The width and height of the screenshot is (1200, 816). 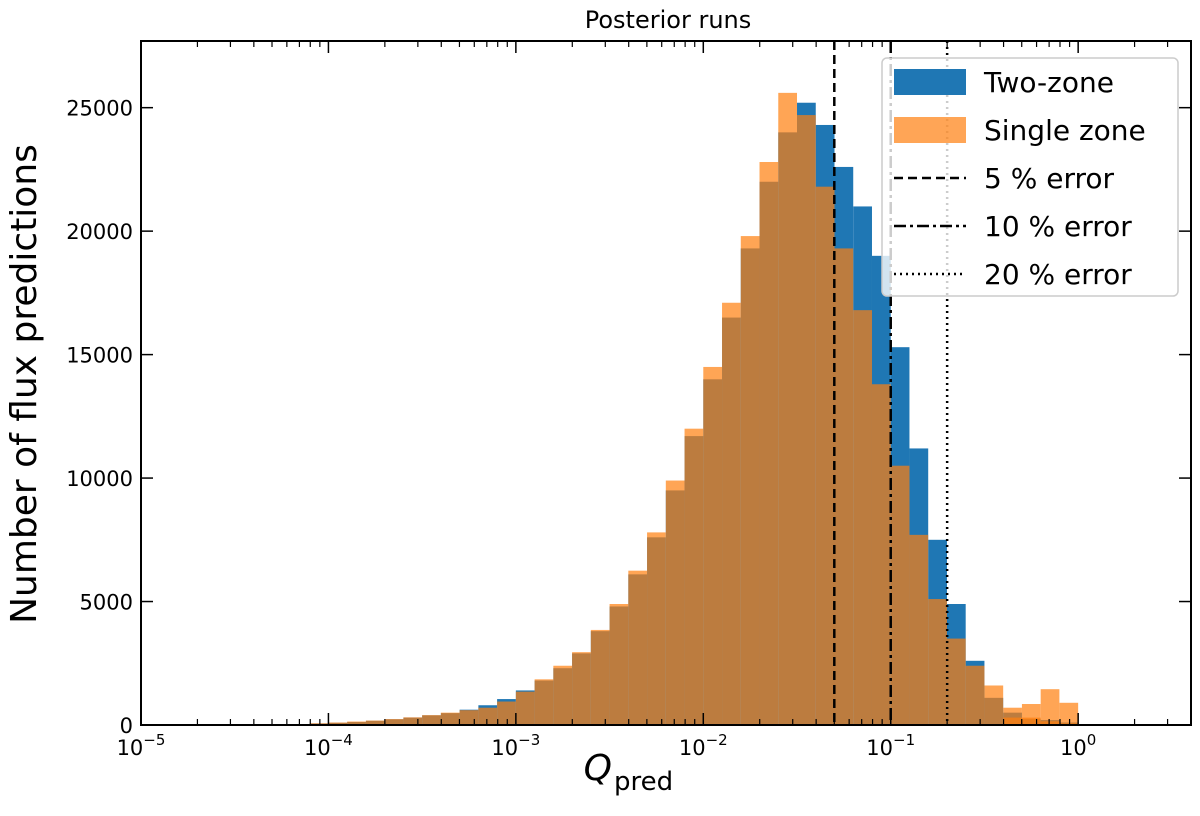 I want to click on x-tick-label-exponent: −5, so click(x=154, y=740).